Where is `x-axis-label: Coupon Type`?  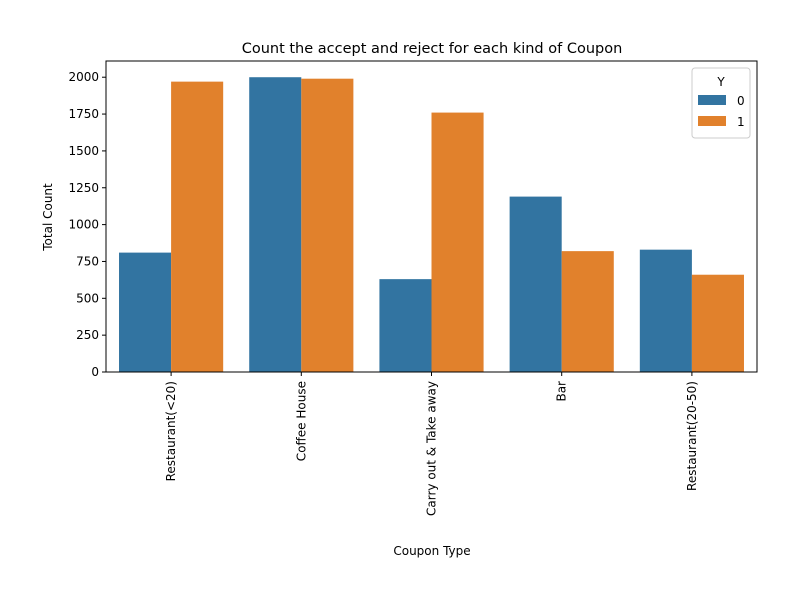
x-axis-label: Coupon Type is located at coordinates (431, 551).